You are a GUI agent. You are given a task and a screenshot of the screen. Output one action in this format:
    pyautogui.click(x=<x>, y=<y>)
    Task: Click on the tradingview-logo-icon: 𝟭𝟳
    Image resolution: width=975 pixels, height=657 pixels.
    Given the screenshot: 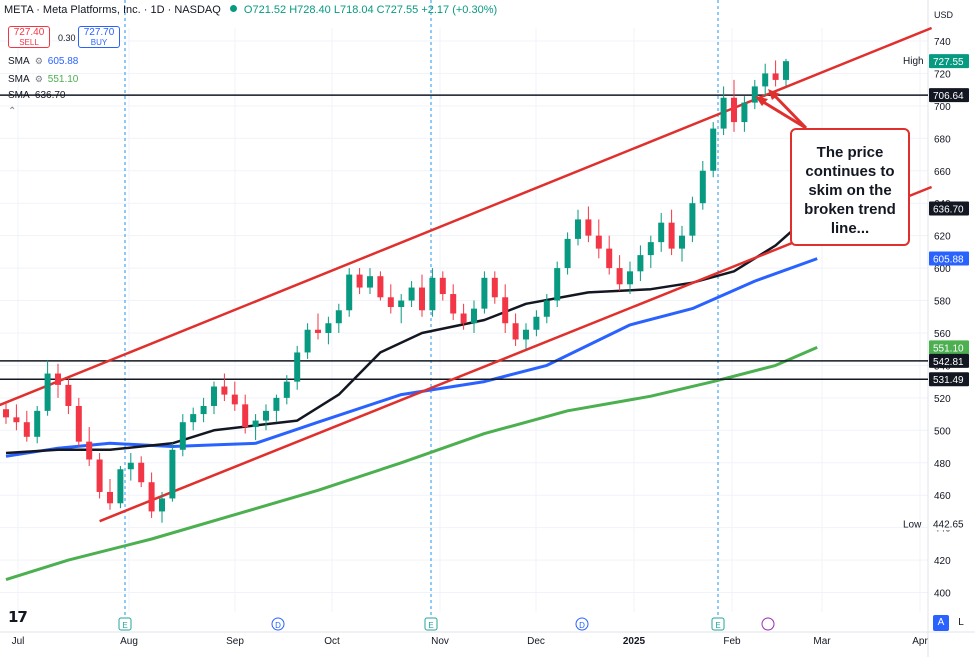 What is the action you would take?
    pyautogui.click(x=18, y=617)
    